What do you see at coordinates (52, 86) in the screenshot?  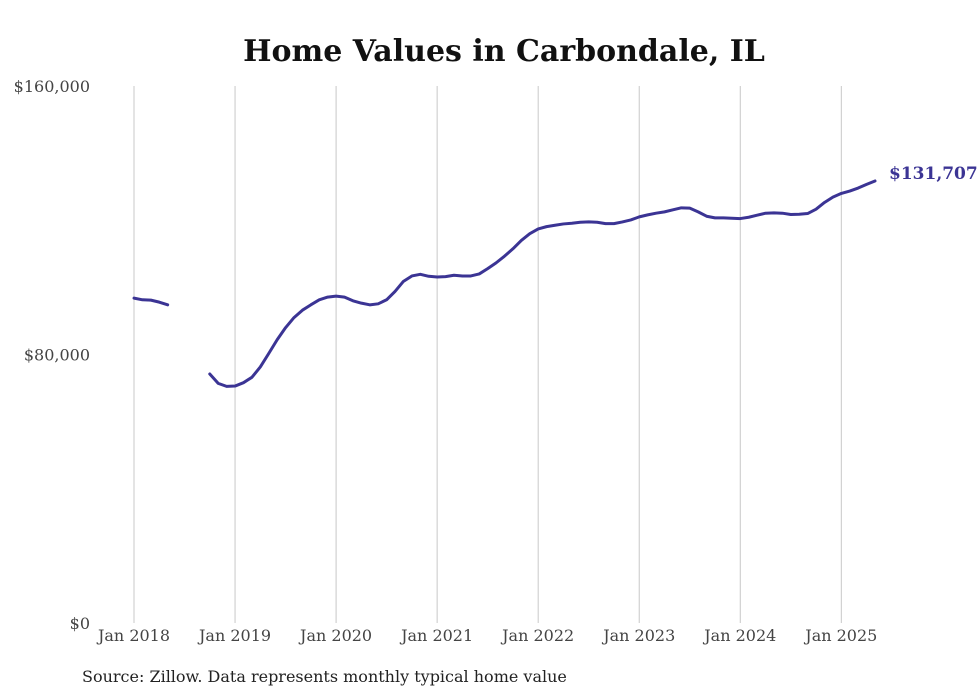 I see `y-tick-label: $160,000` at bounding box center [52, 86].